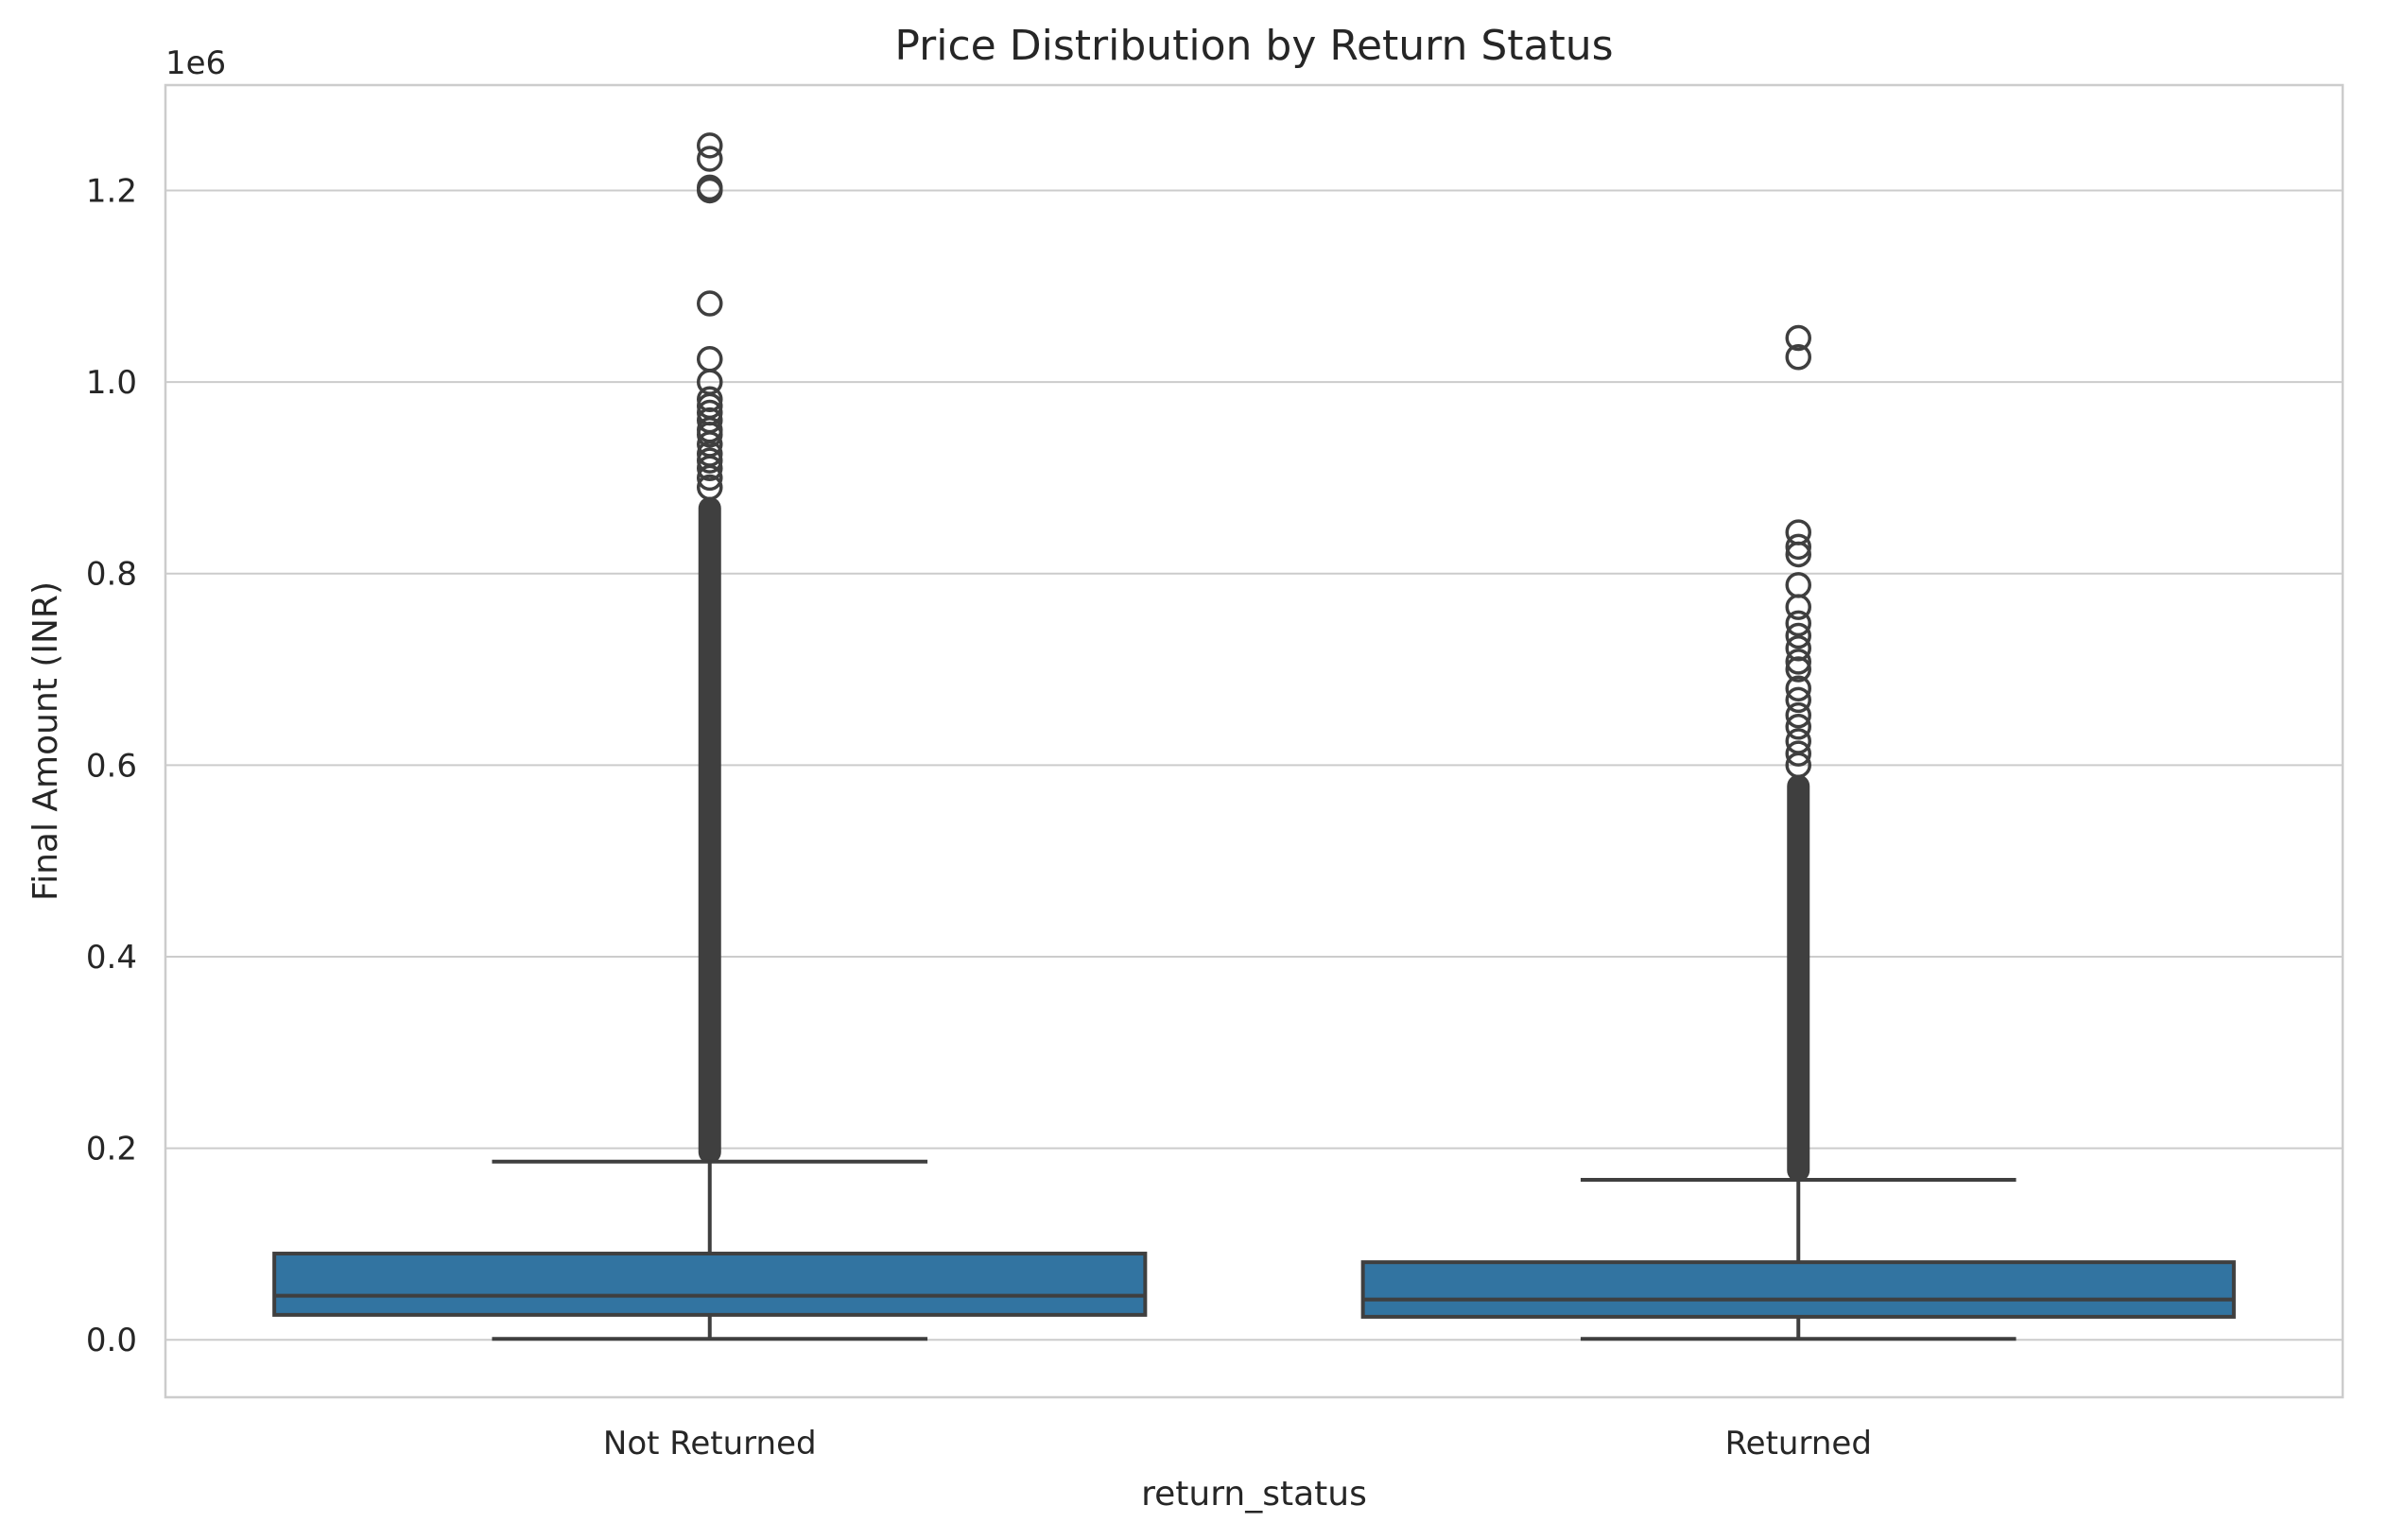 This screenshot has width=2389, height=1540. Describe the element at coordinates (1798, 1443) in the screenshot. I see `x-tick-label: Returned` at that location.